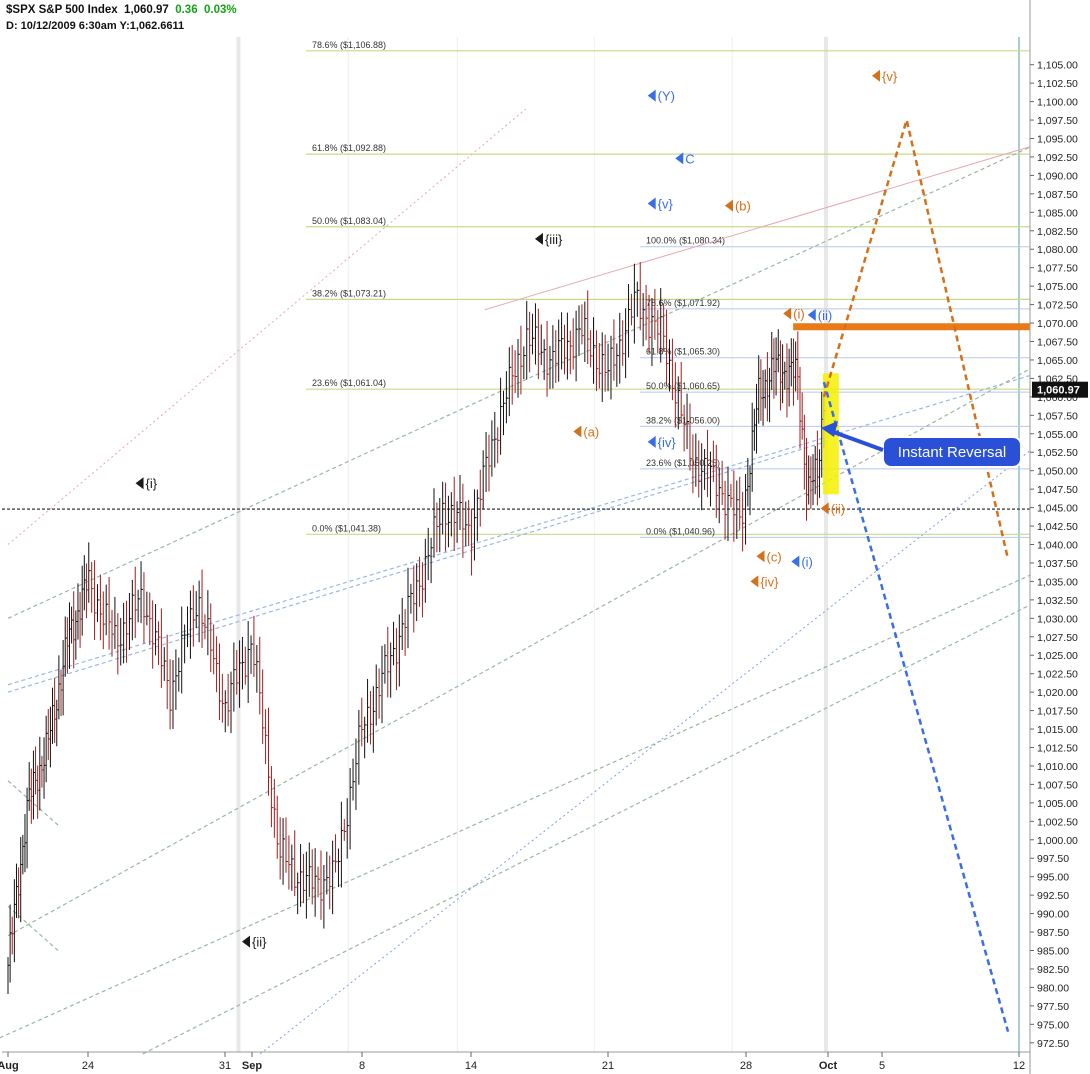  Describe the element at coordinates (1057, 675) in the screenshot. I see `y-tick-label: 1,022.50` at that location.